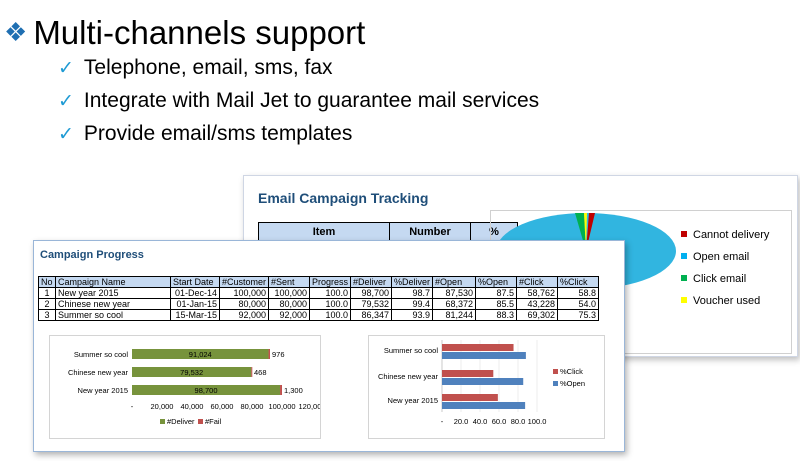 The width and height of the screenshot is (800, 461). I want to click on x-tick-label: 40.0, so click(480, 421).